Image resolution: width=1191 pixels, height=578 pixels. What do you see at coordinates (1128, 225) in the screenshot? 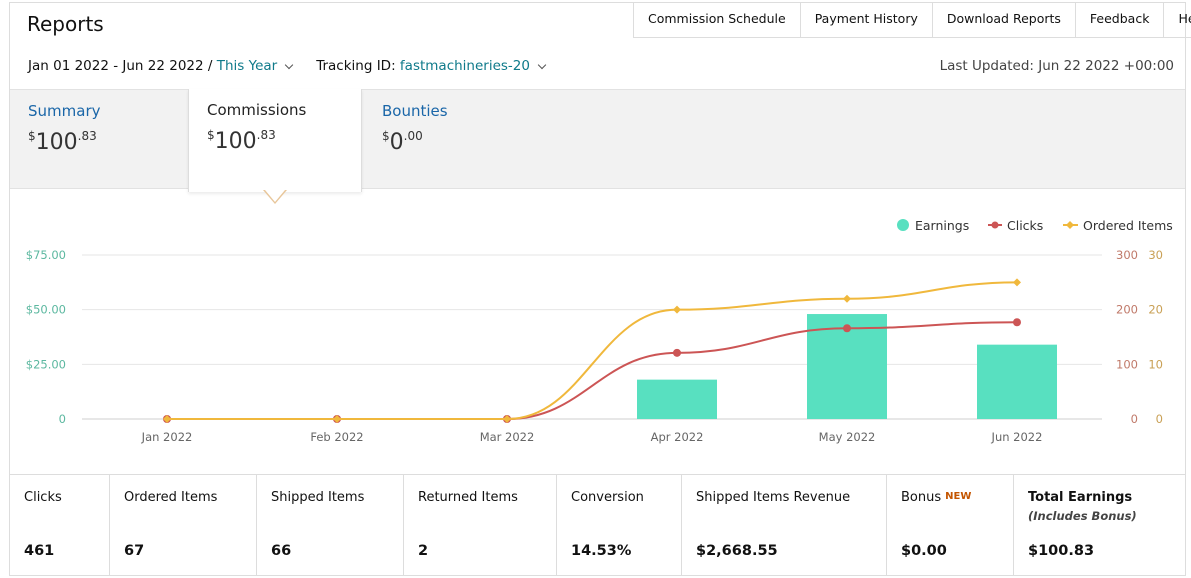
I see `legend-ordered-label: Ordered Items` at bounding box center [1128, 225].